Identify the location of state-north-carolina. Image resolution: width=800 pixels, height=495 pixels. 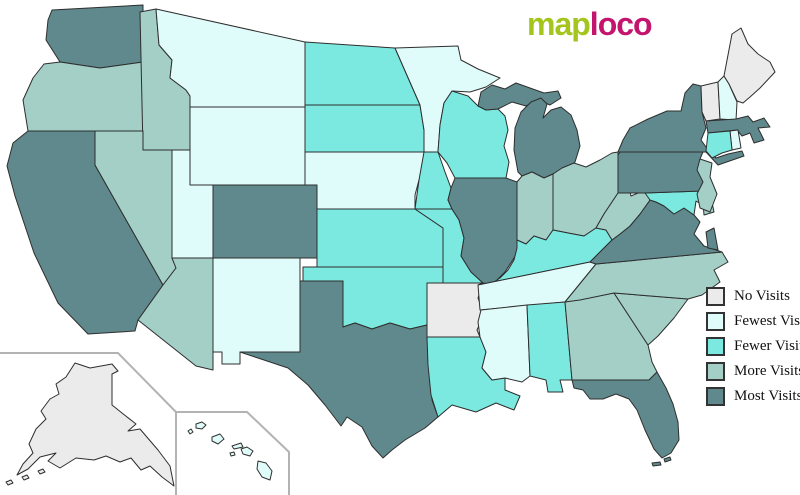
(646, 277).